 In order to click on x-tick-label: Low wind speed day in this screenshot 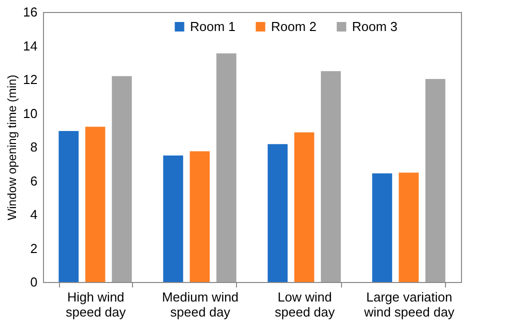, I will do `click(305, 305)`.